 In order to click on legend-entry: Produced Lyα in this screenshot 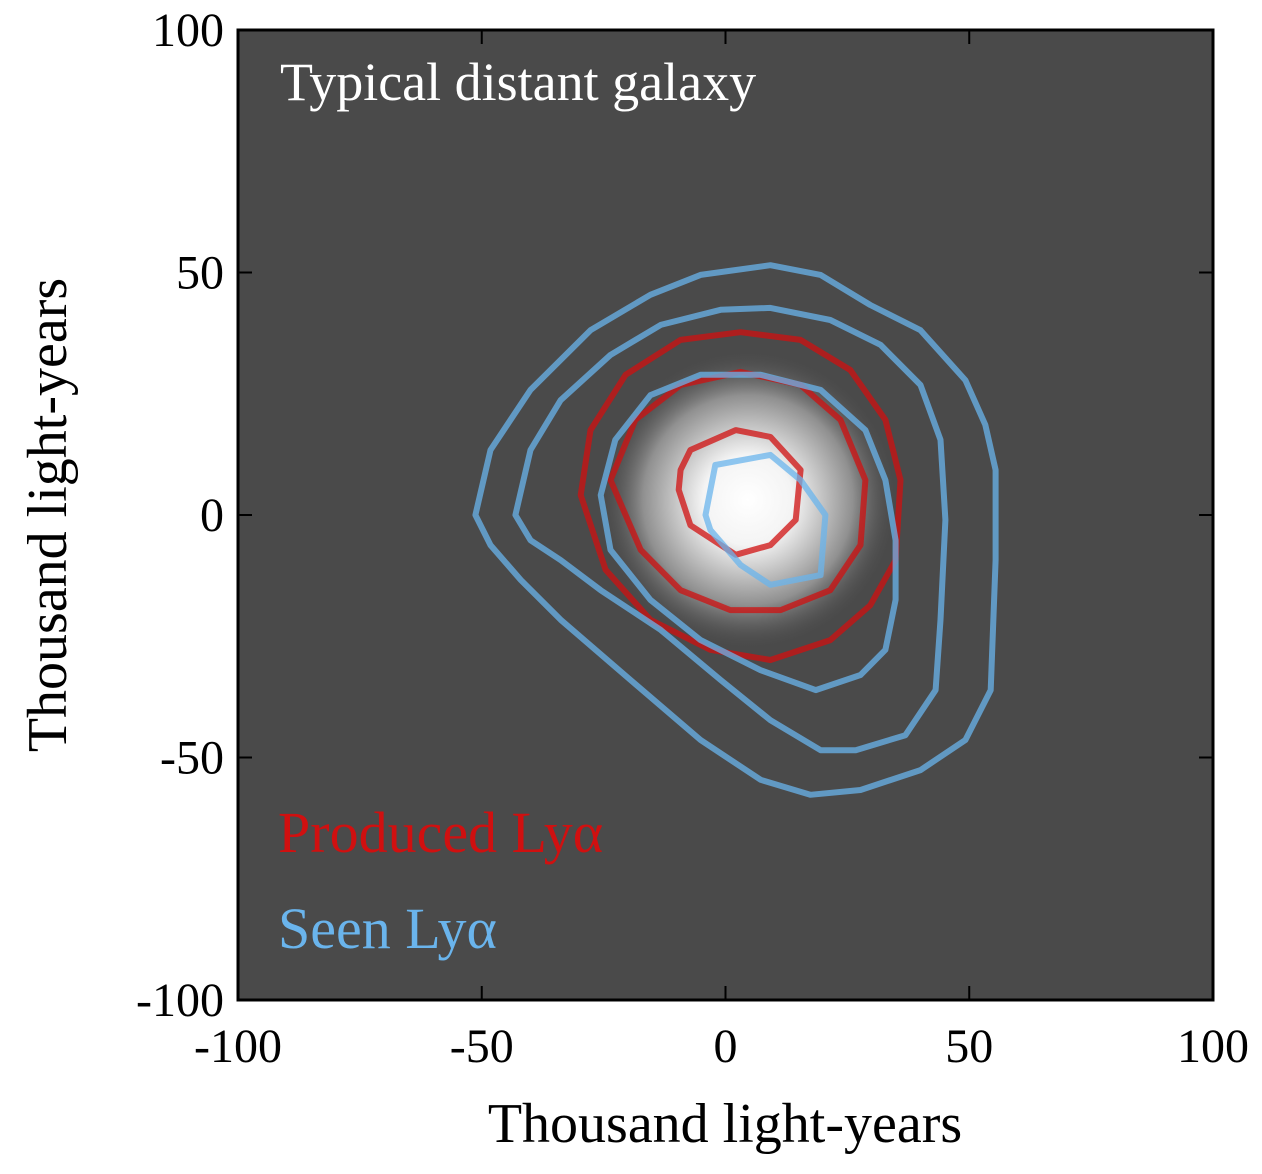, I will do `click(440, 832)`.